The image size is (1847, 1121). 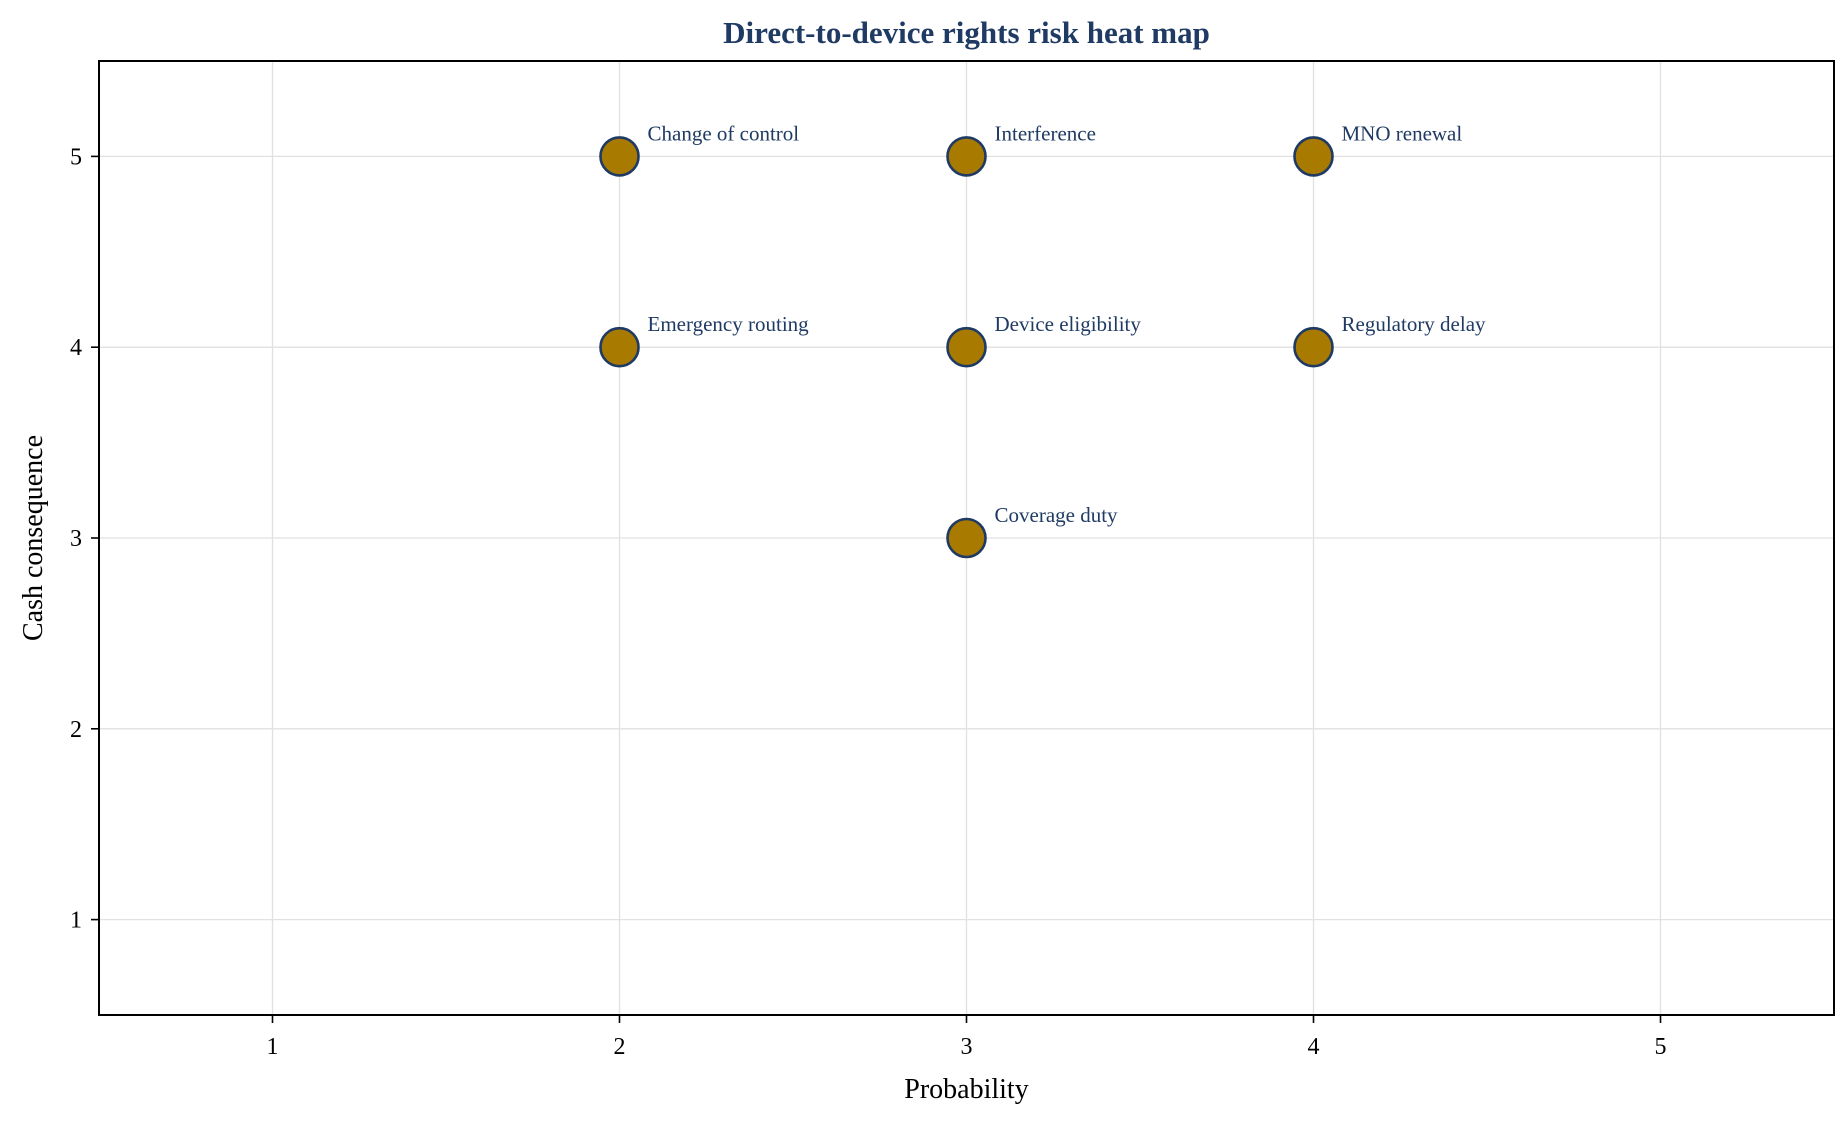 I want to click on data-point-label: Device eligibility, so click(x=1068, y=324).